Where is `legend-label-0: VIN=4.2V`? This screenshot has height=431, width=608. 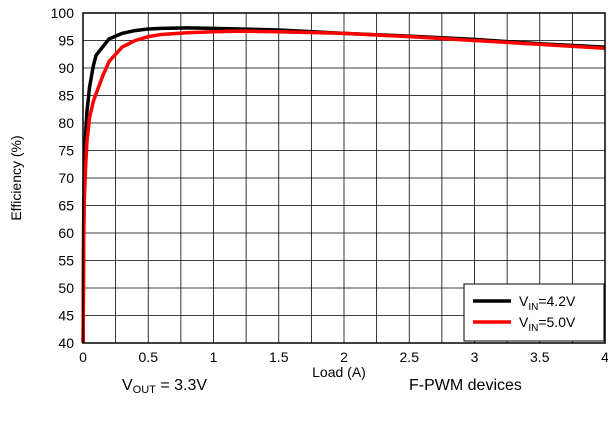 legend-label-0: VIN=4.2V is located at coordinates (547, 303).